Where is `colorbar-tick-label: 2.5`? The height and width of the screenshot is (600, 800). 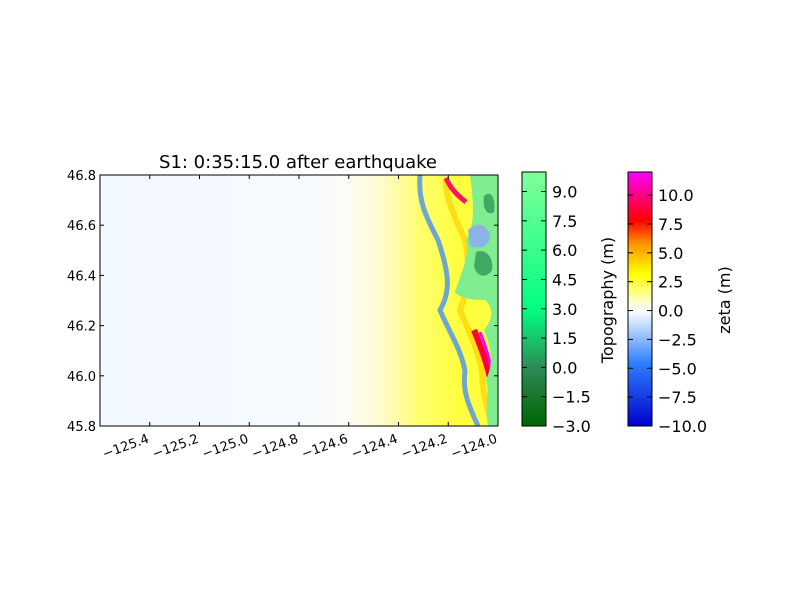
colorbar-tick-label: 2.5 is located at coordinates (670, 282).